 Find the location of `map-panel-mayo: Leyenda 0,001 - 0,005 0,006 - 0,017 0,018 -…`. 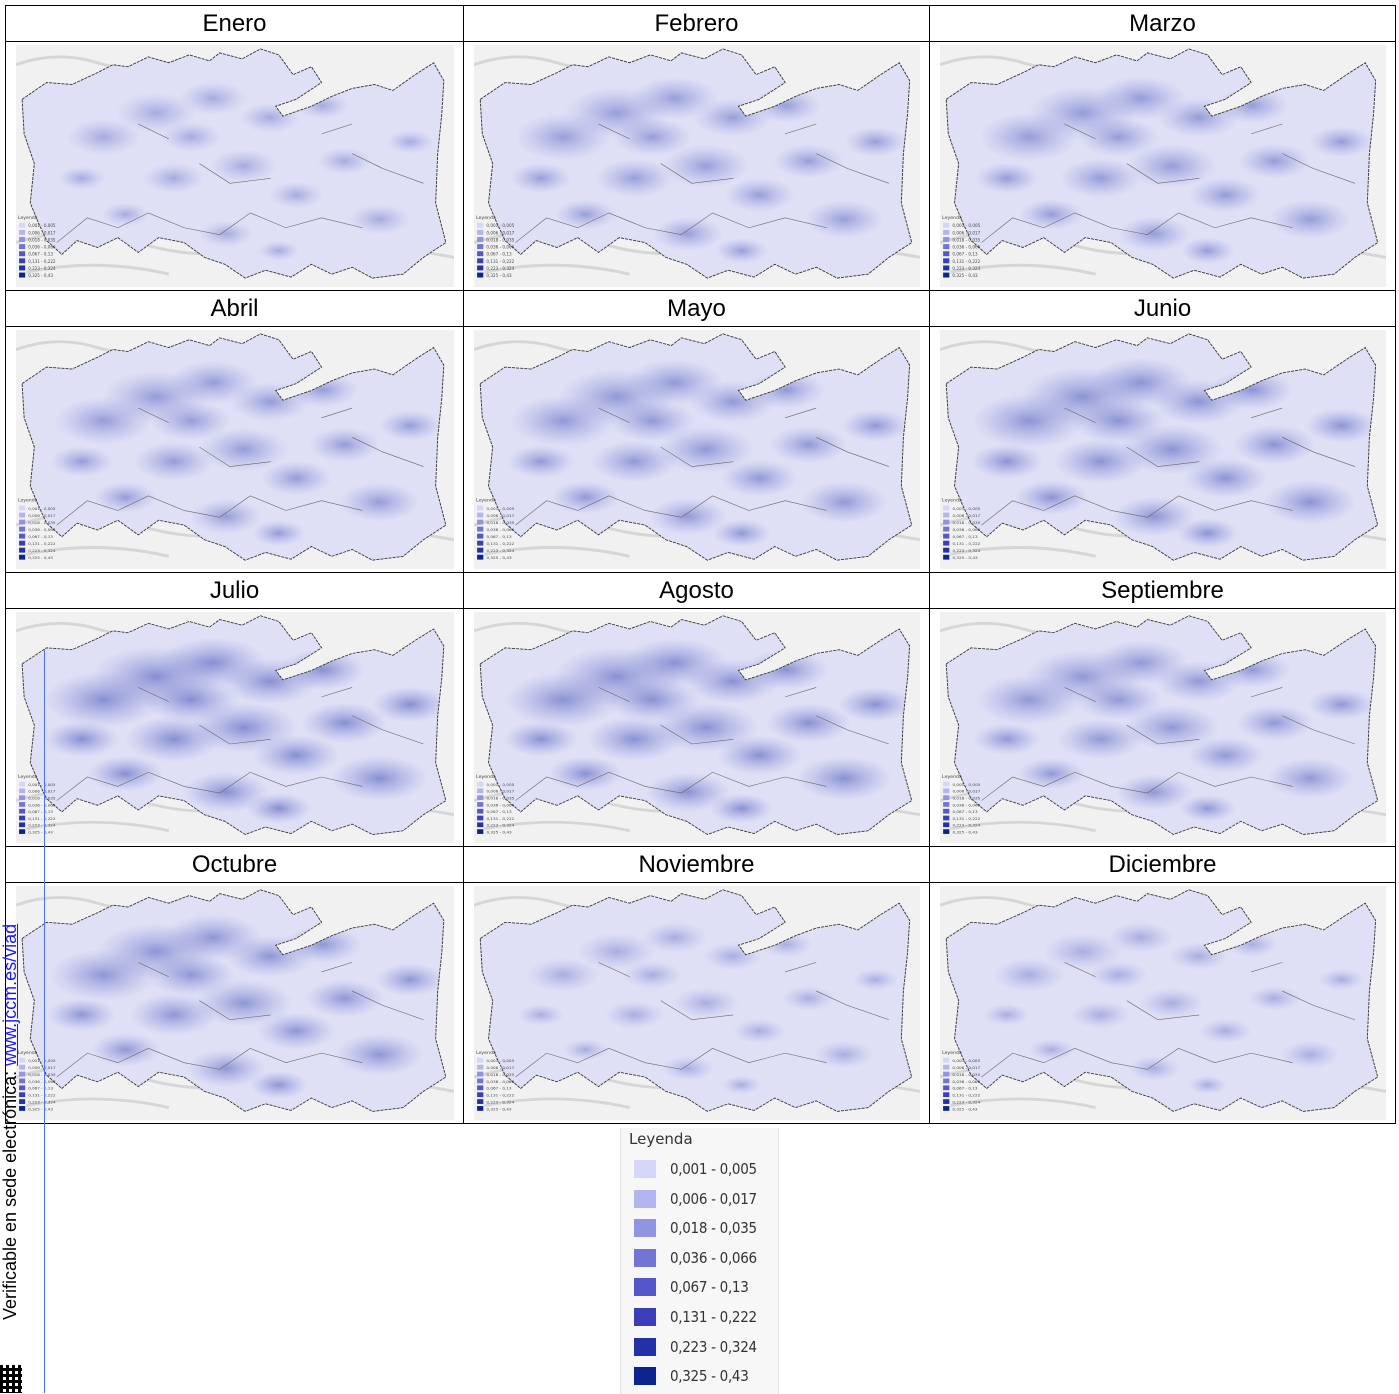

map-panel-mayo: Leyenda 0,001 - 0,005 0,006 - 0,017 0,018 -… is located at coordinates (696, 449).